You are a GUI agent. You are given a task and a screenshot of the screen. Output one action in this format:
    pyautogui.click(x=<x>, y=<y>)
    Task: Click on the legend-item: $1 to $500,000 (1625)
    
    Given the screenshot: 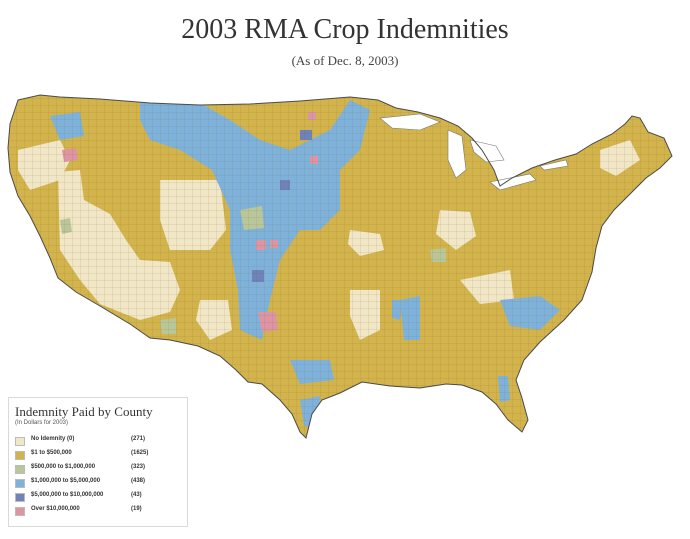 What is the action you would take?
    pyautogui.click(x=99, y=455)
    